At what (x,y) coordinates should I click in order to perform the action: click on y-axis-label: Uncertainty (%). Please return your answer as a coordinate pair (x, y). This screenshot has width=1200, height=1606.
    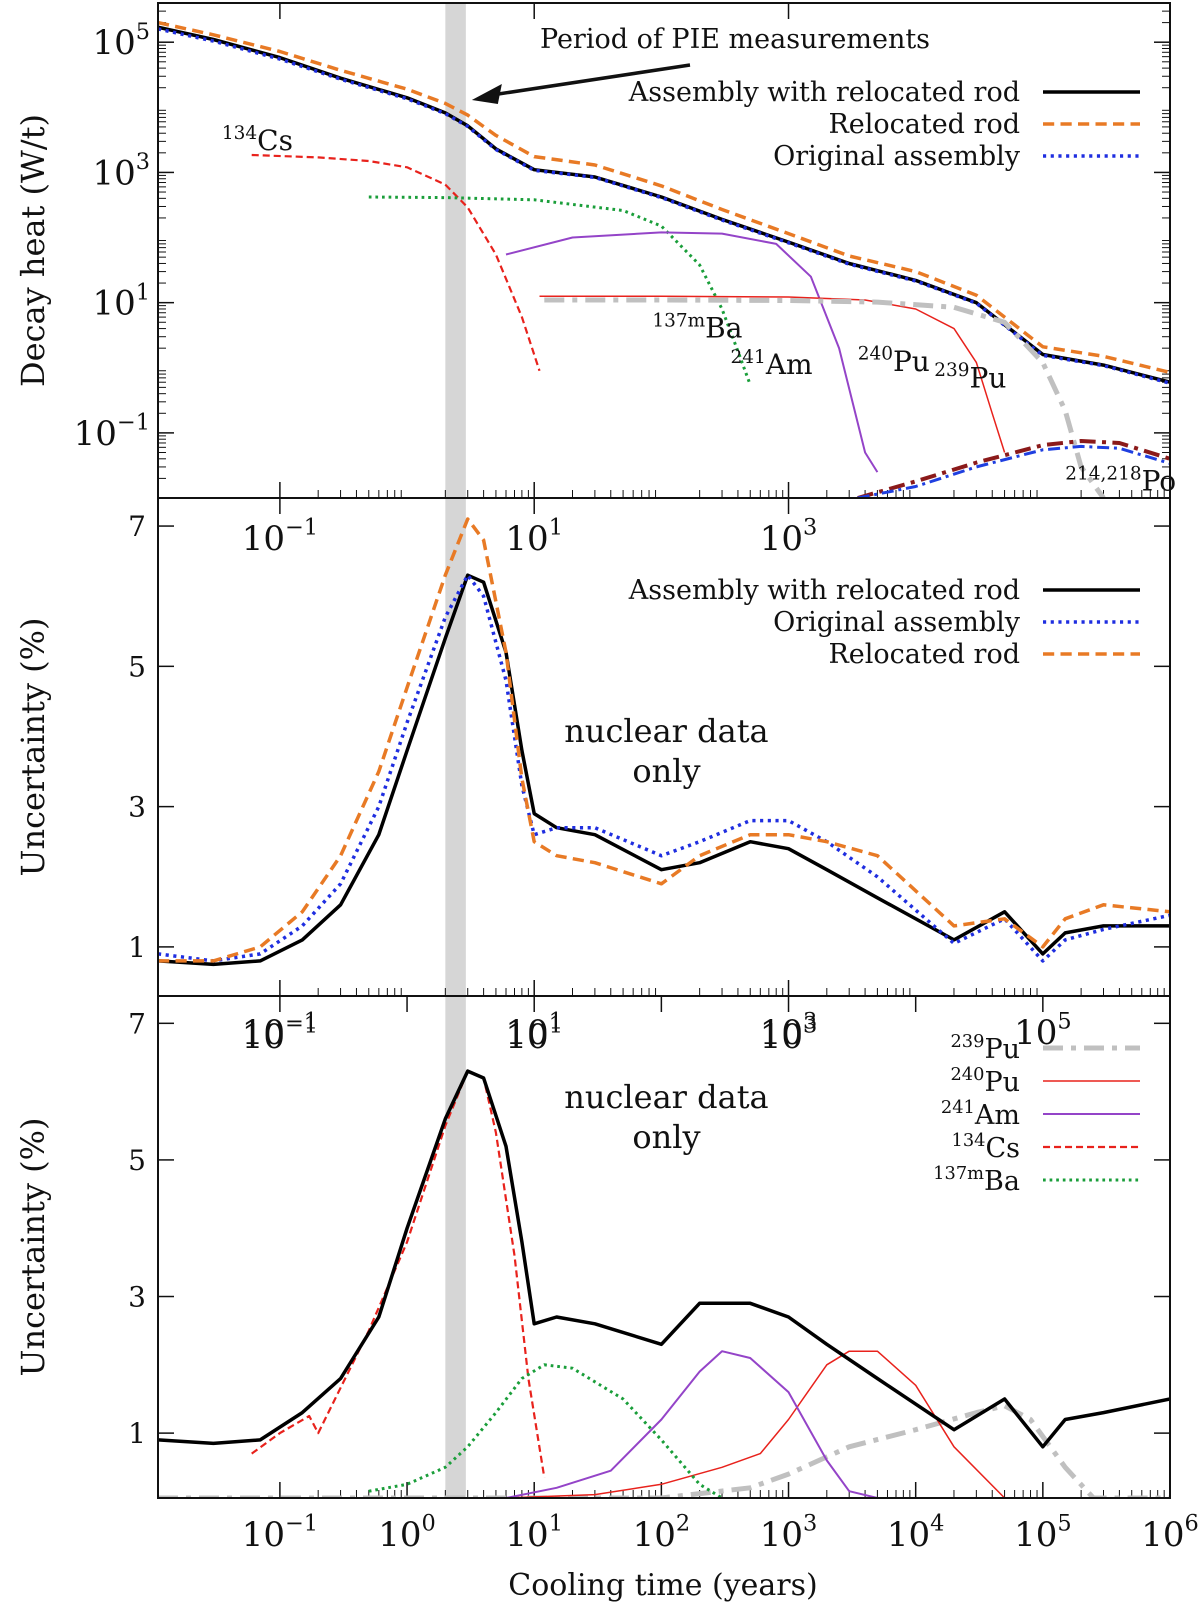
    Looking at the image, I should click on (33, 747).